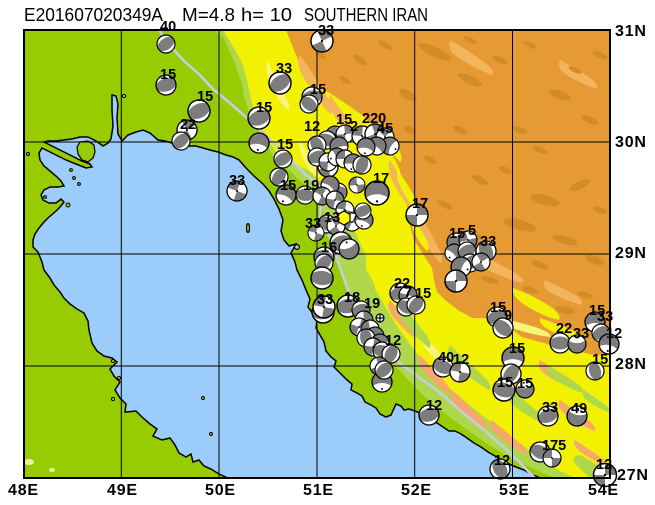 The width and height of the screenshot is (655, 505). What do you see at coordinates (329, 248) in the screenshot?
I see `svg-text: 16` at bounding box center [329, 248].